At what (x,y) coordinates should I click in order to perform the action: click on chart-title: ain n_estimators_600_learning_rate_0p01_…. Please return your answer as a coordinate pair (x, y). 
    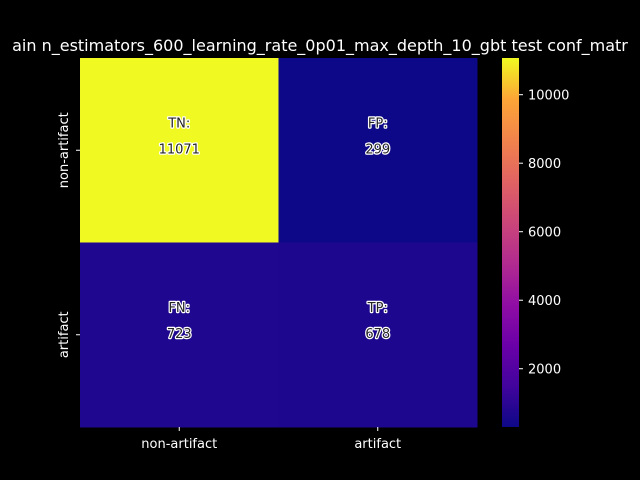
    Looking at the image, I should click on (320, 46).